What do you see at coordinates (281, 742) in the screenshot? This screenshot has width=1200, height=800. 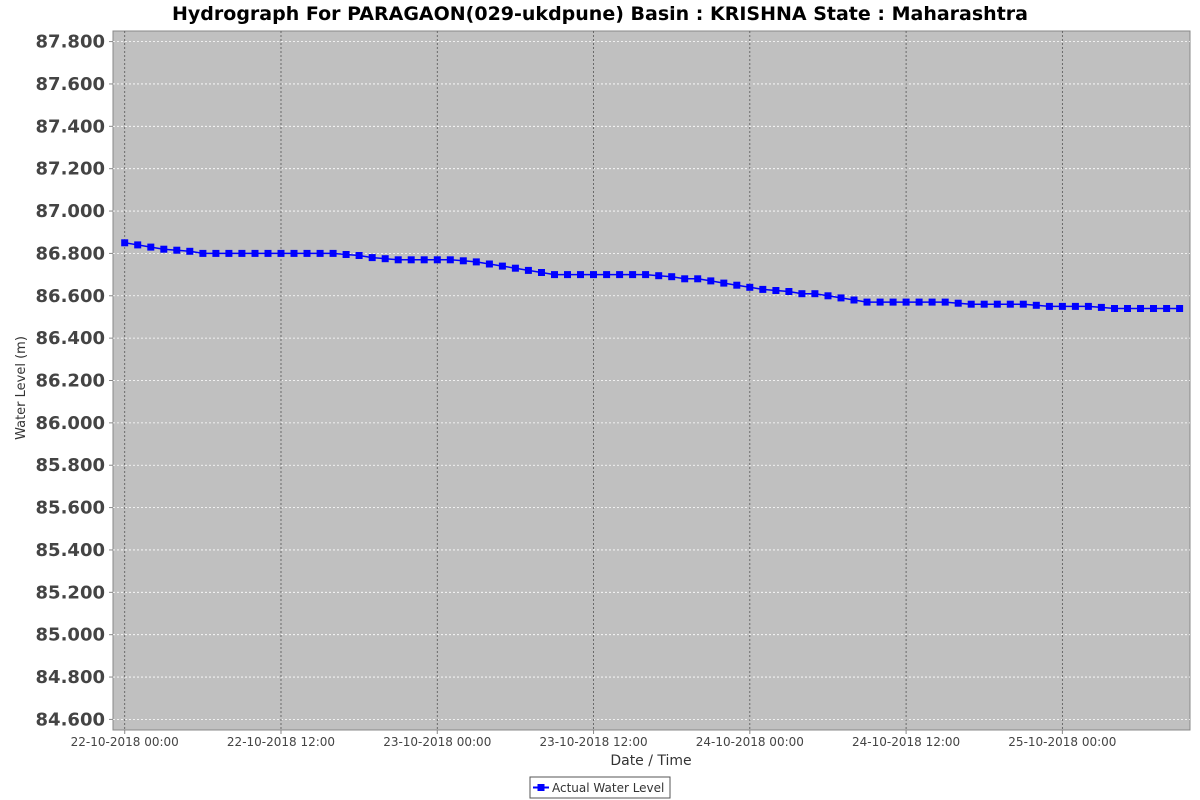 I see `x-tick-label: 22-10-2018 12:00` at bounding box center [281, 742].